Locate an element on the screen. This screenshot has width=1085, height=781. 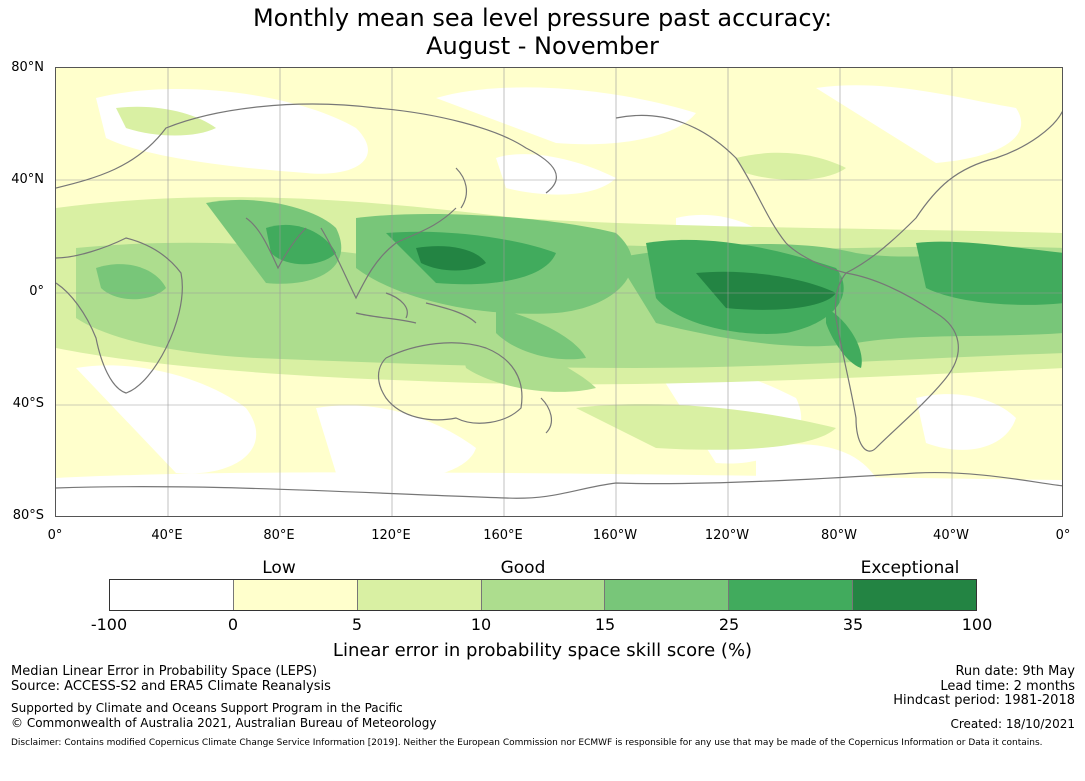
category-good: Good is located at coordinates (523, 568).